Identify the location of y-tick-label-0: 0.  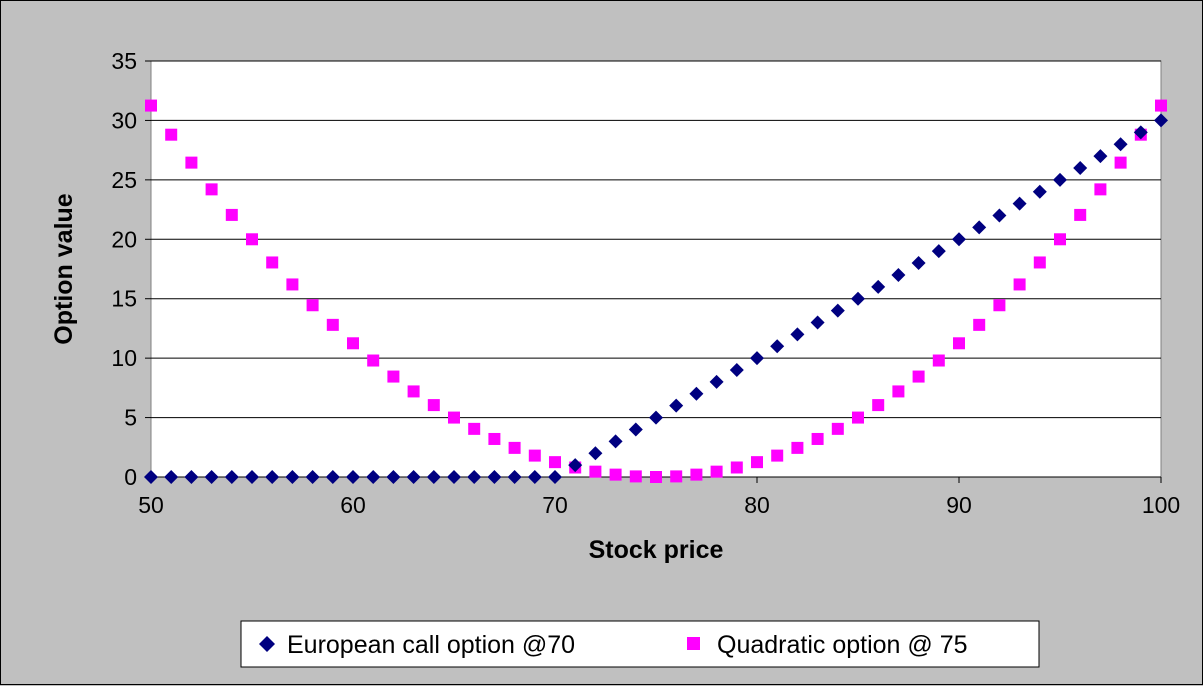
(130, 477).